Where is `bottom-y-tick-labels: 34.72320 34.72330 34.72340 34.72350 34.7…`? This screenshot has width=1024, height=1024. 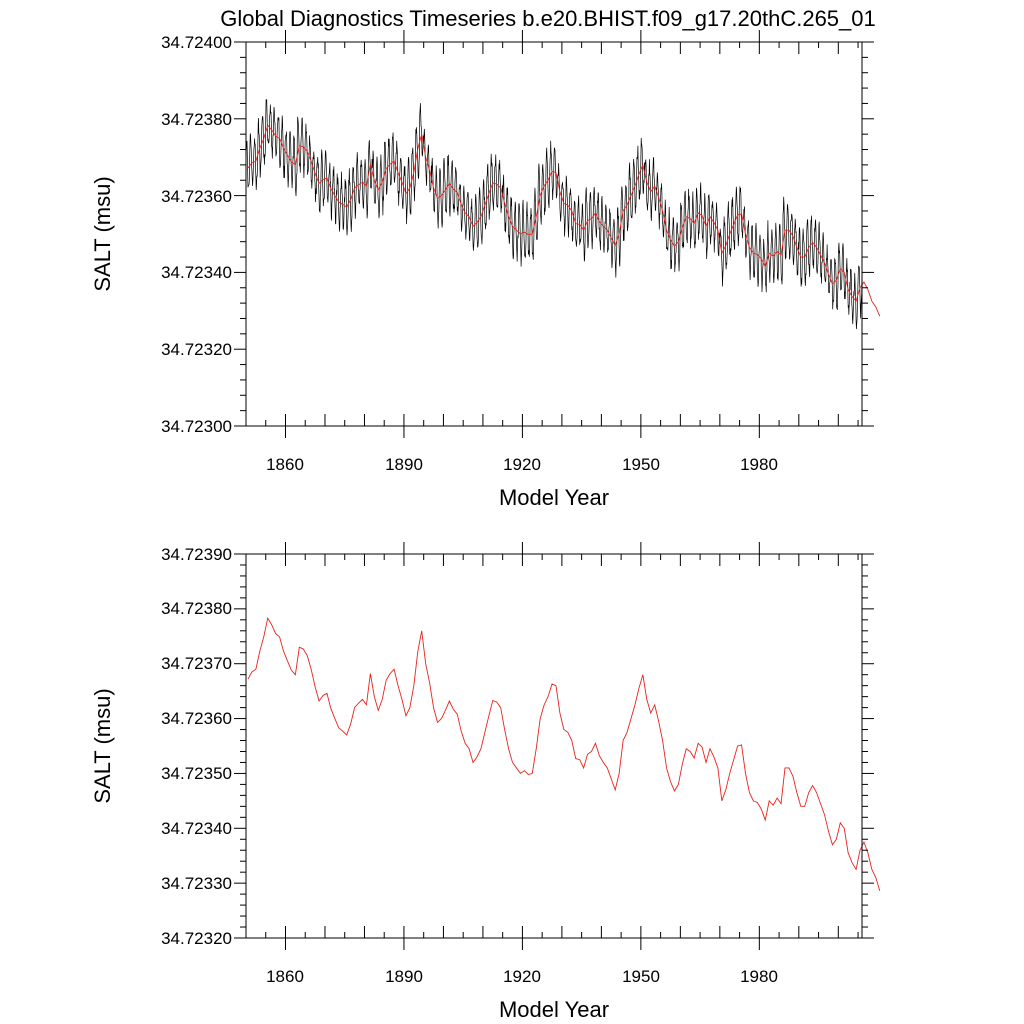
bottom-y-tick-labels: 34.72320 34.72330 34.72340 34.72350 34.7… is located at coordinates (196, 746).